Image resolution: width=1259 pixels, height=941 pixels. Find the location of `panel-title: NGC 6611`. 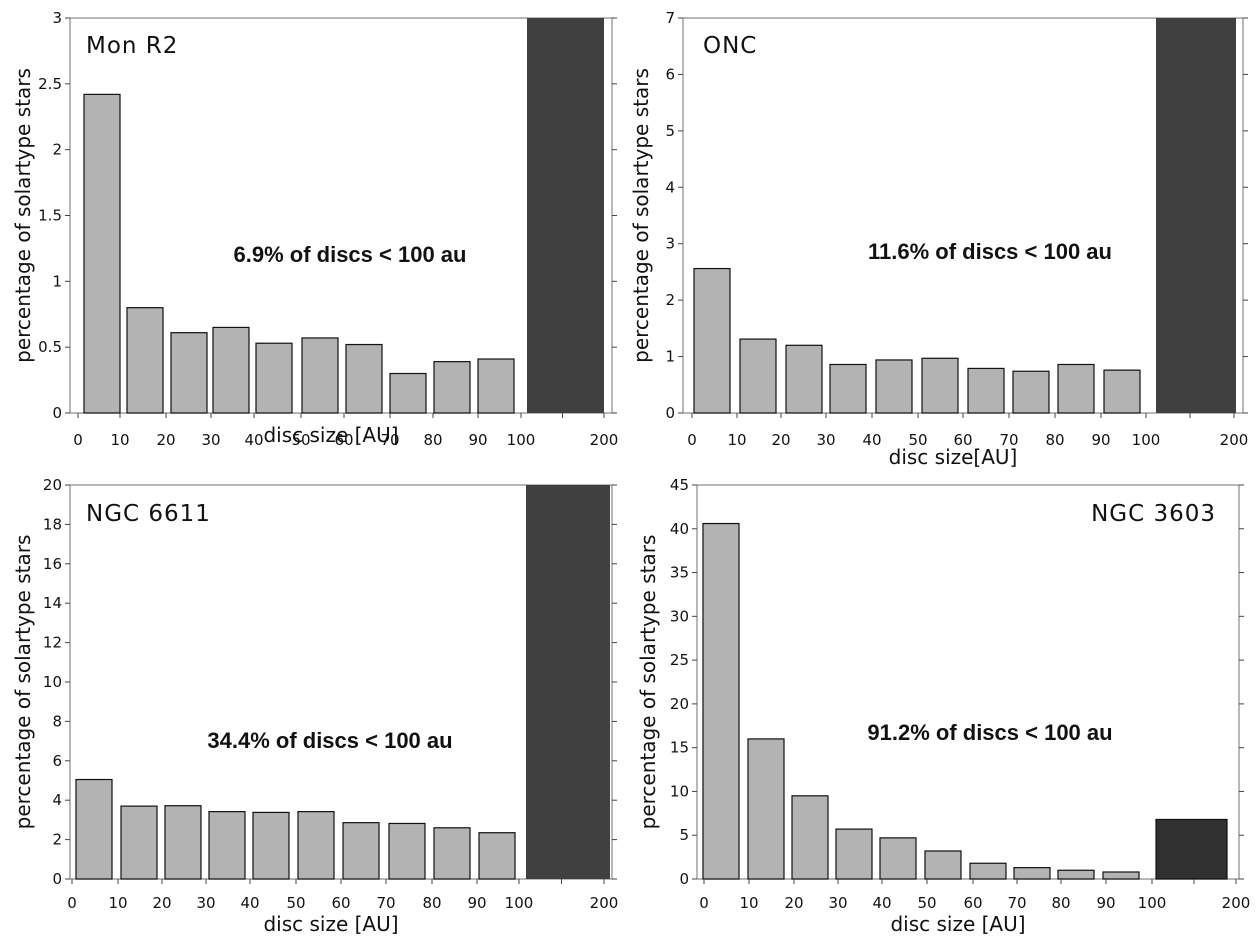

panel-title: NGC 6611 is located at coordinates (148, 514).